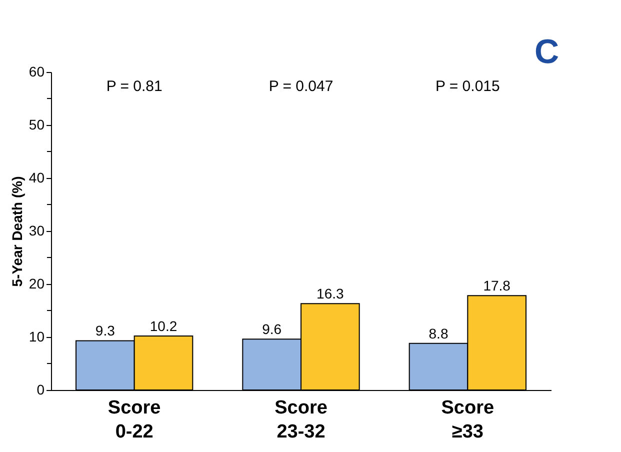  What do you see at coordinates (36, 72) in the screenshot?
I see `y-tick-label: 60` at bounding box center [36, 72].